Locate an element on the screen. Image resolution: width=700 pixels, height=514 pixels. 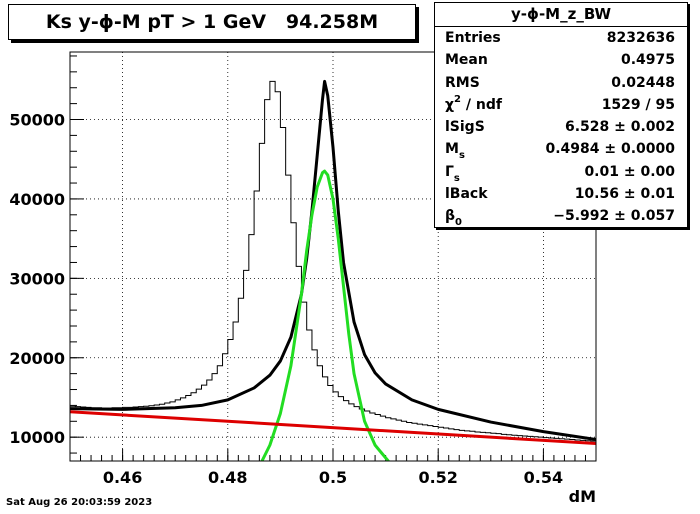
chart-title: Ks y-ϕ-M pT > 1 GeV 94.258M is located at coordinates (212, 22).